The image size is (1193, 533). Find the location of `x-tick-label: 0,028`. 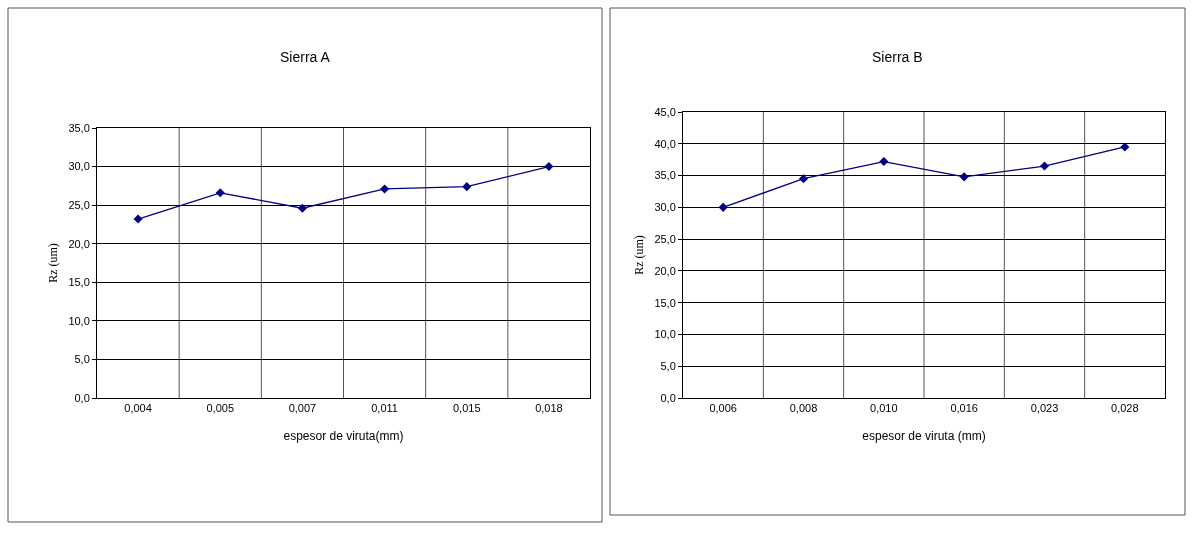

x-tick-label: 0,028 is located at coordinates (1125, 408).